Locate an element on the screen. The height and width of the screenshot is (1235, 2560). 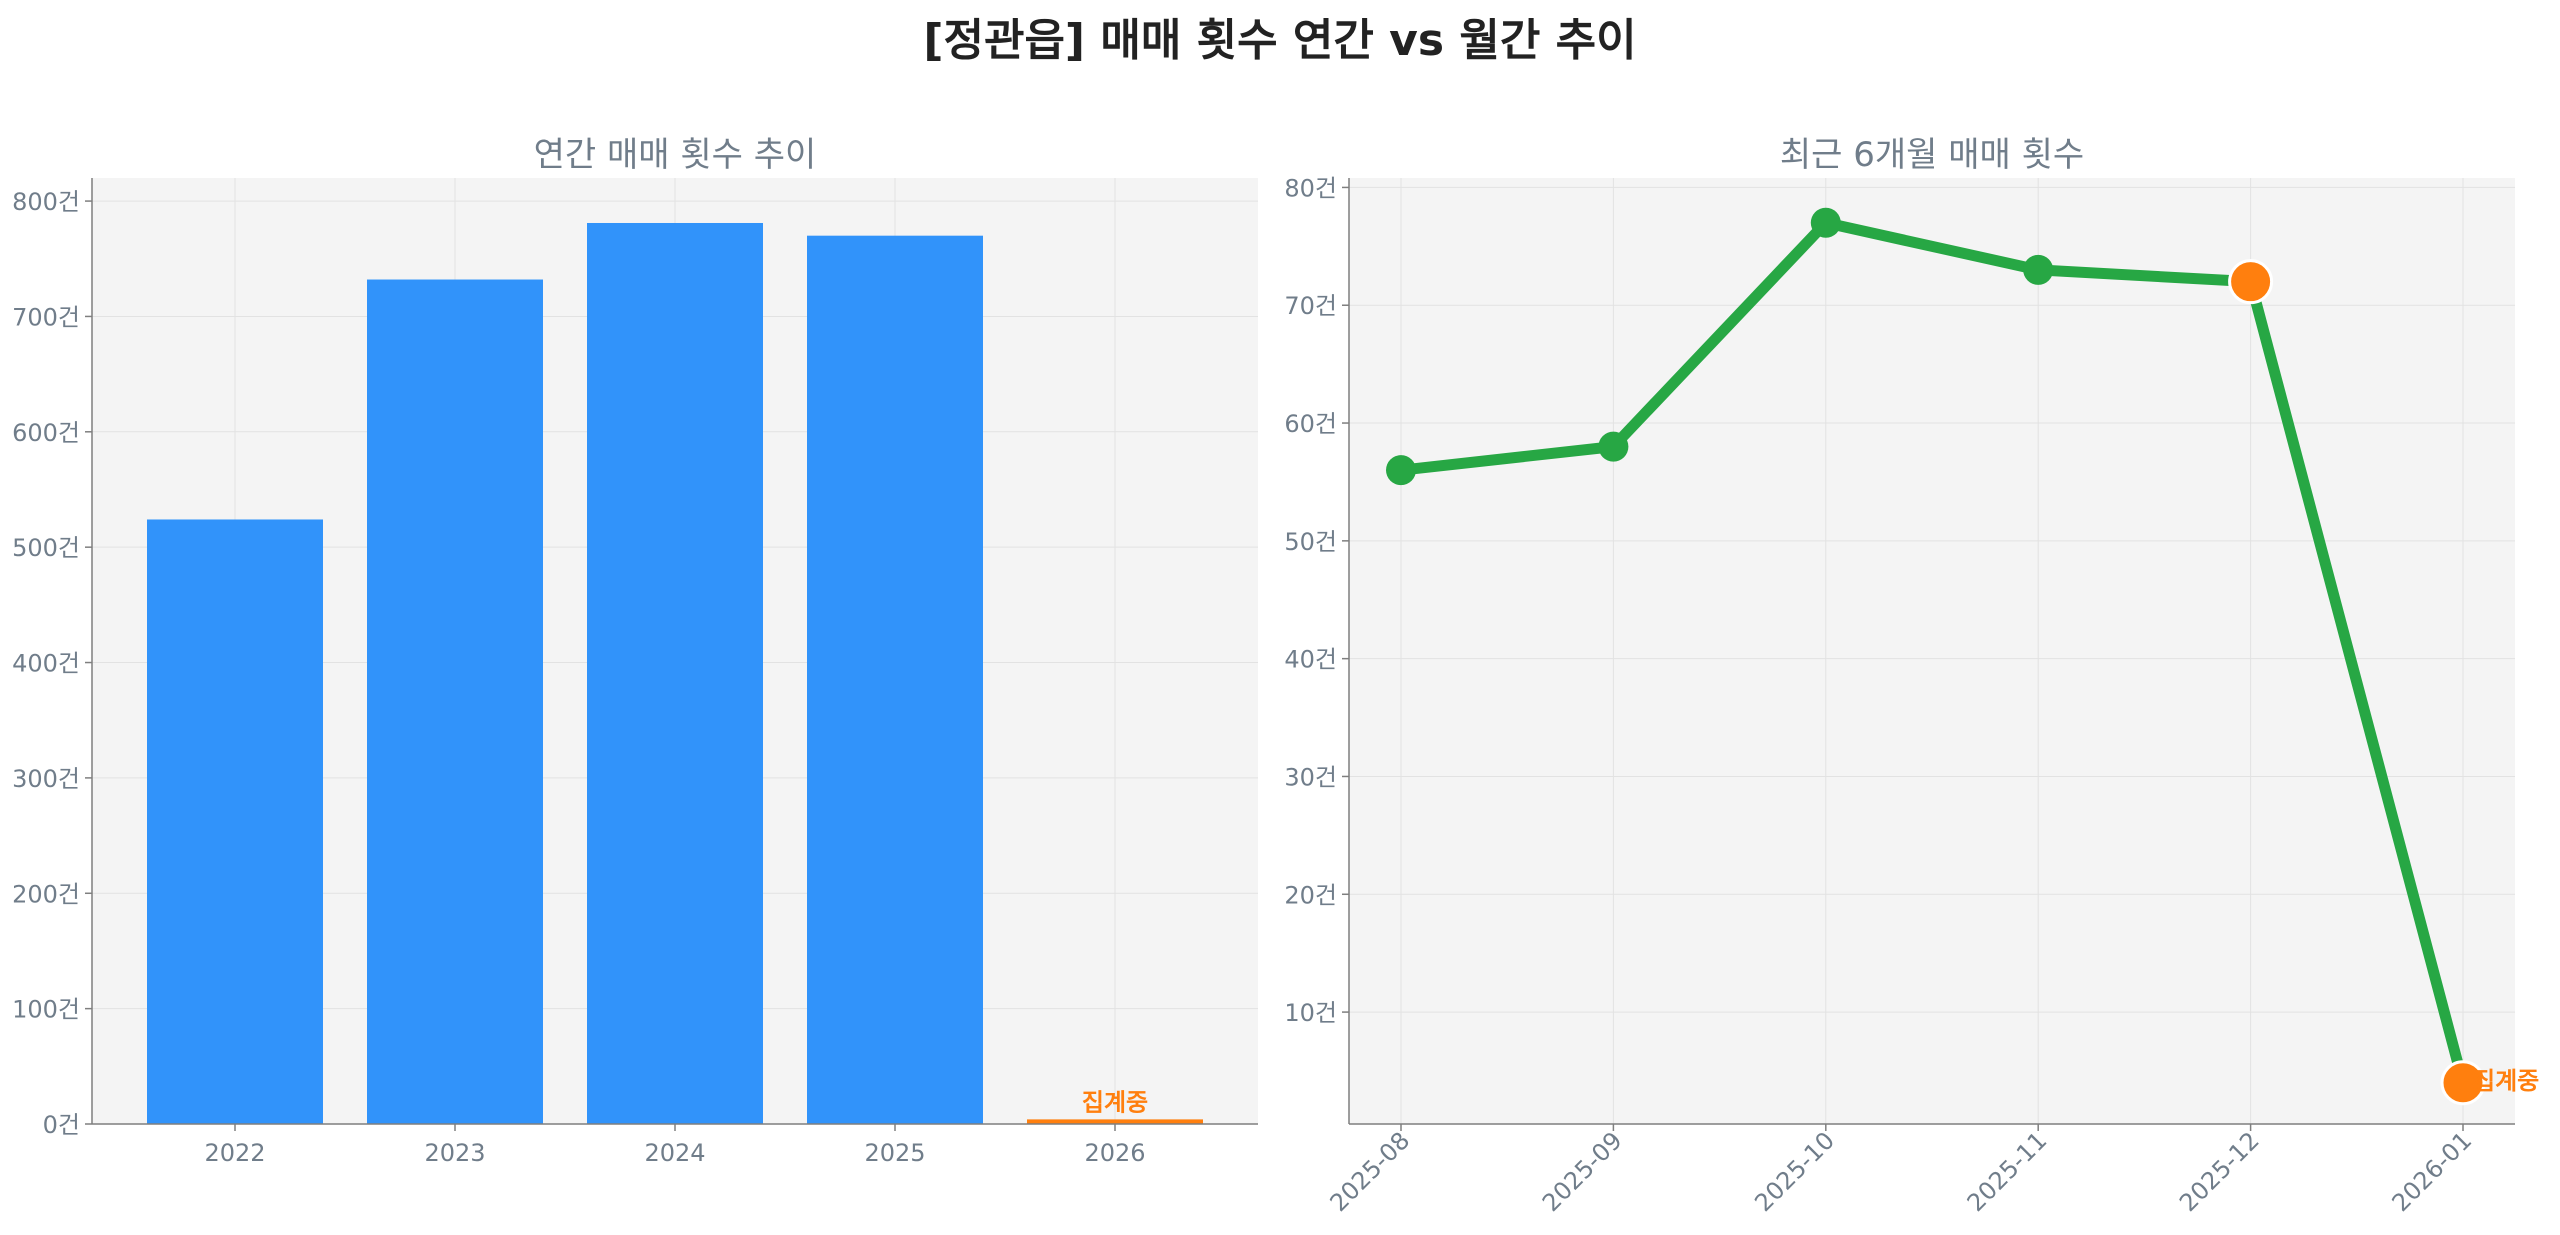
y-tick-label: 70건 is located at coordinates (1310, 306).